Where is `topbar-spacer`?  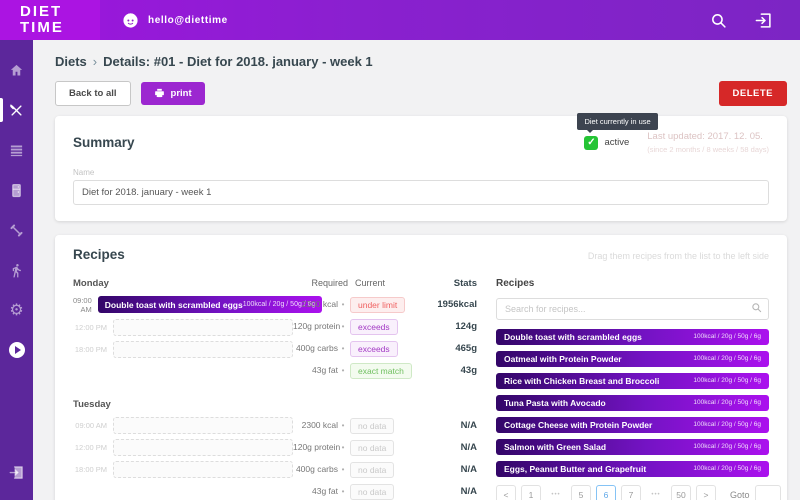
topbar-spacer is located at coordinates (469, 20).